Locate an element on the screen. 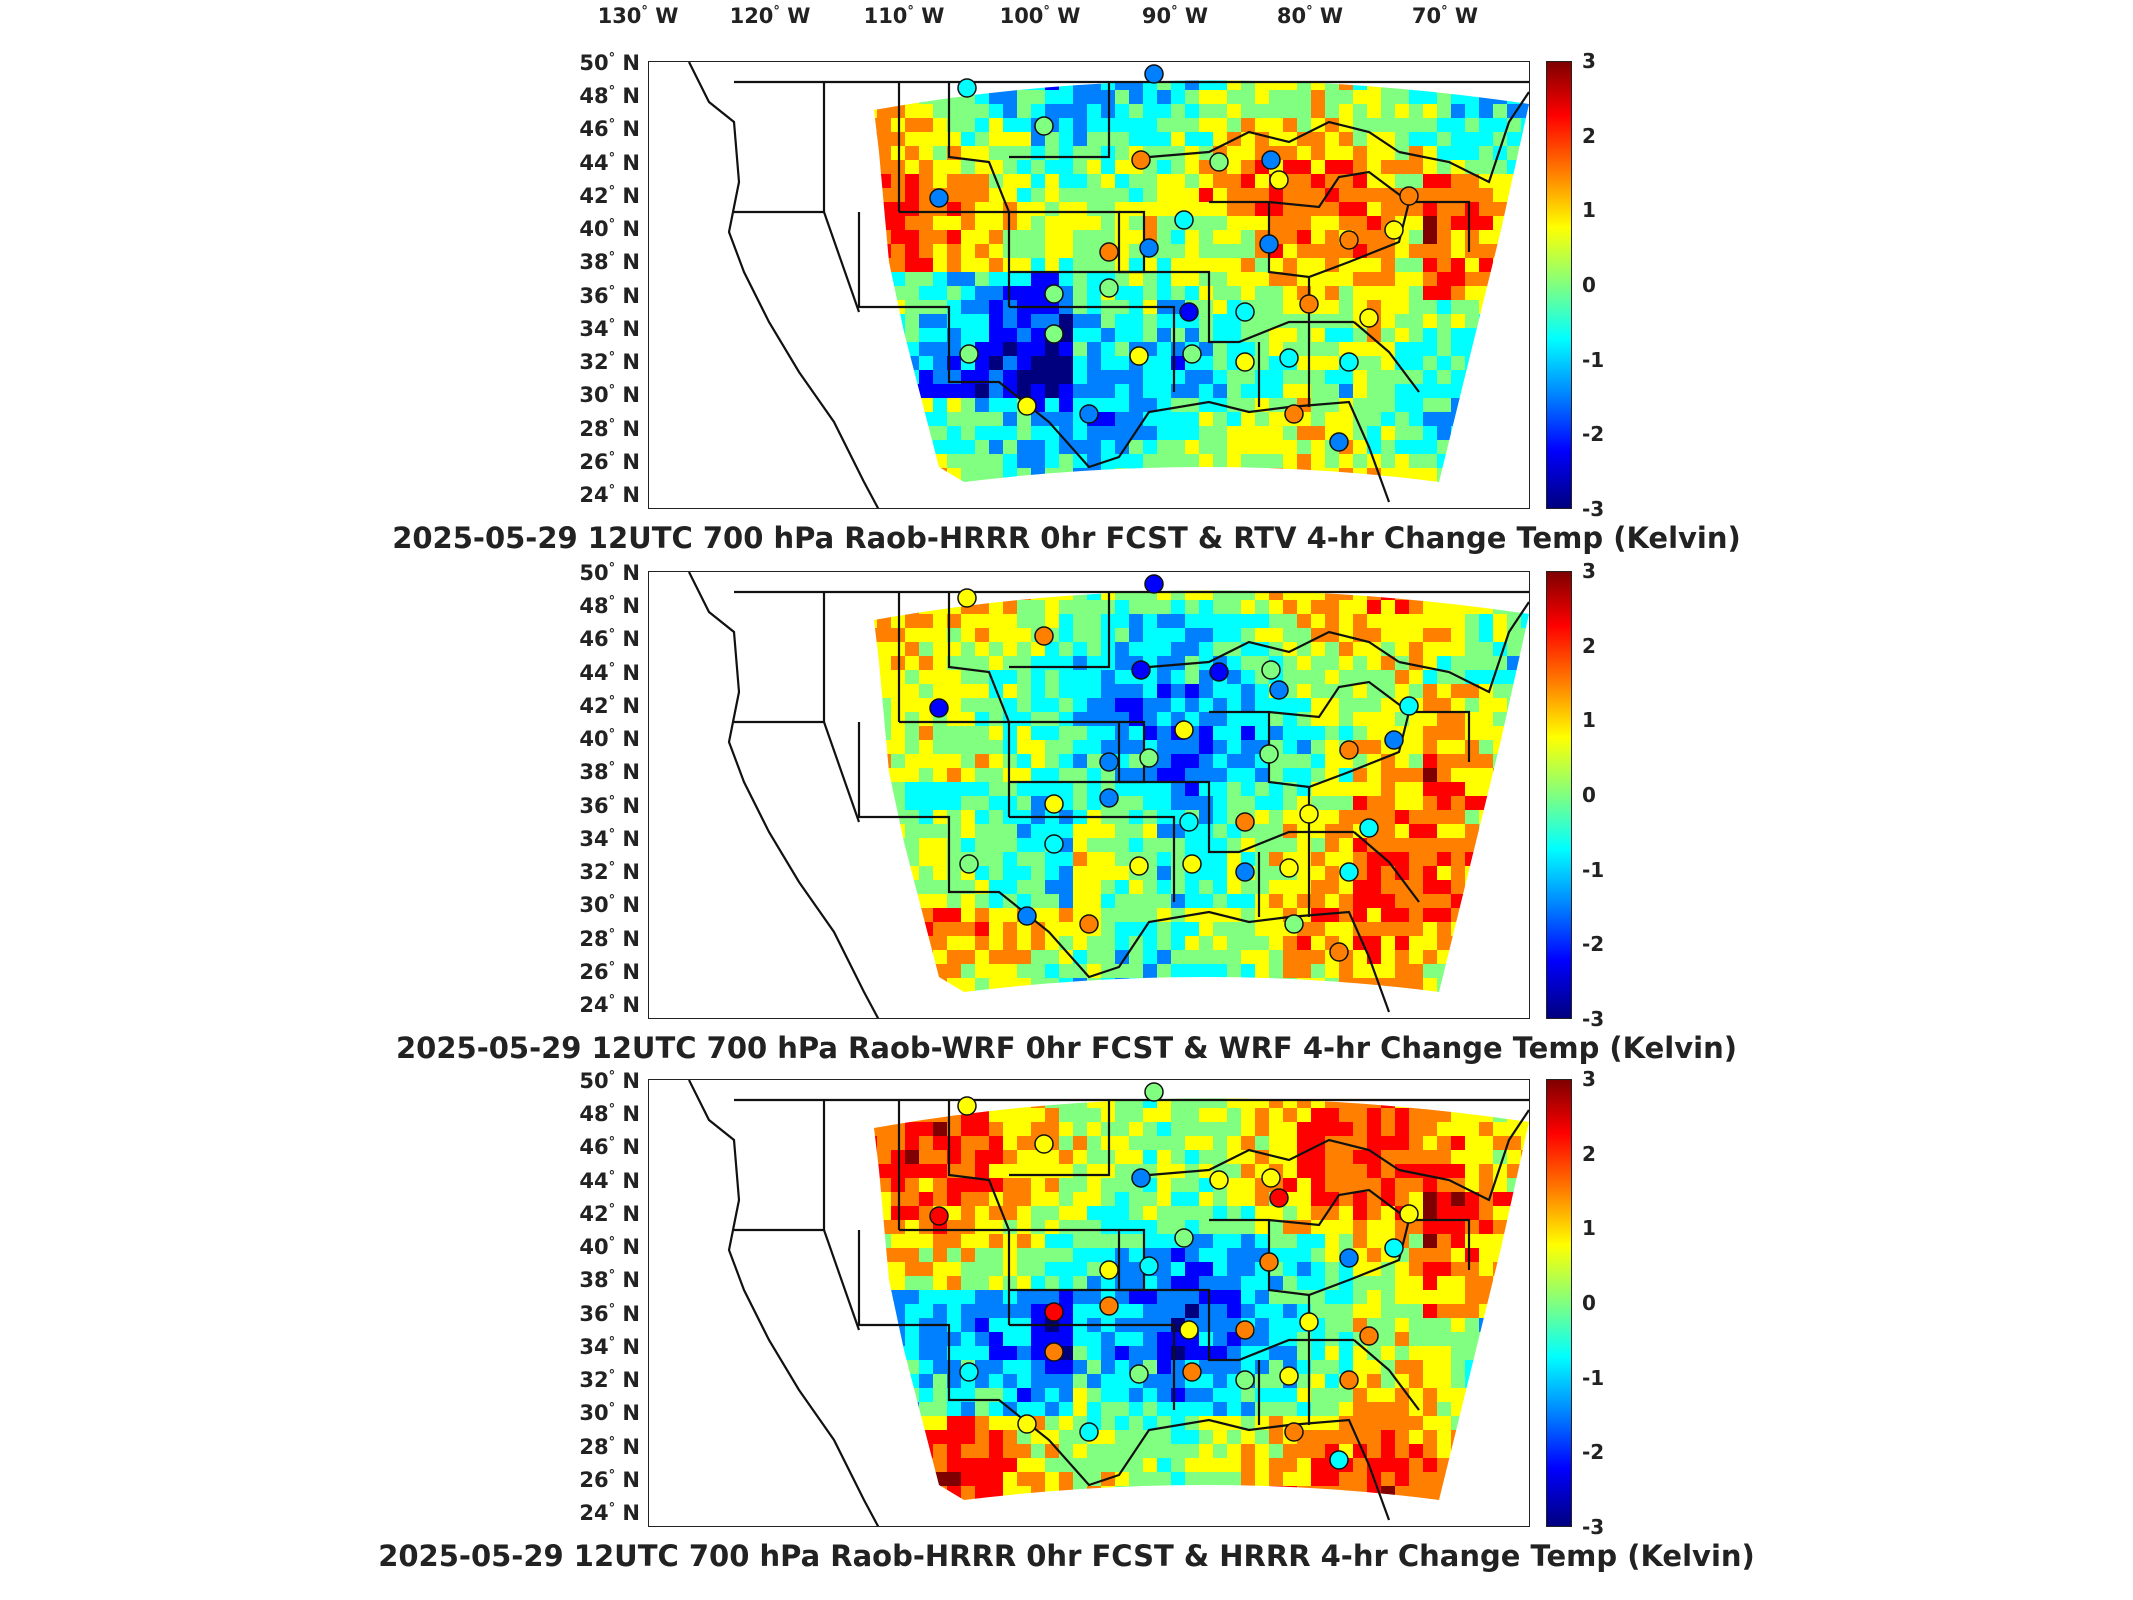 Image resolution: width=2133 pixels, height=1600 pixels. latitude-tick-label: 46° N is located at coordinates (609, 1147).